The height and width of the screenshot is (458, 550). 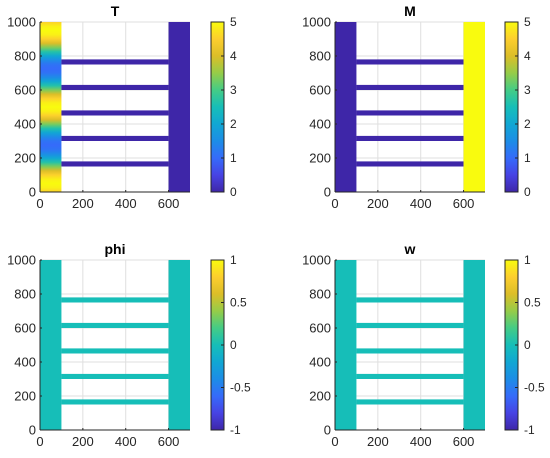 I want to click on chart-title: T, so click(x=115, y=11).